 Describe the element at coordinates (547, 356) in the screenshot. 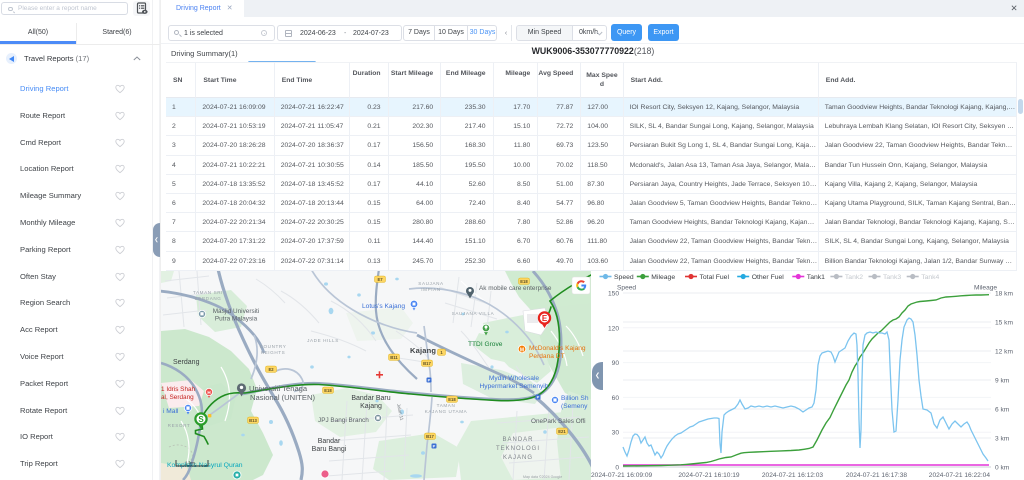

I see `svg-text: Perdana DT` at that location.